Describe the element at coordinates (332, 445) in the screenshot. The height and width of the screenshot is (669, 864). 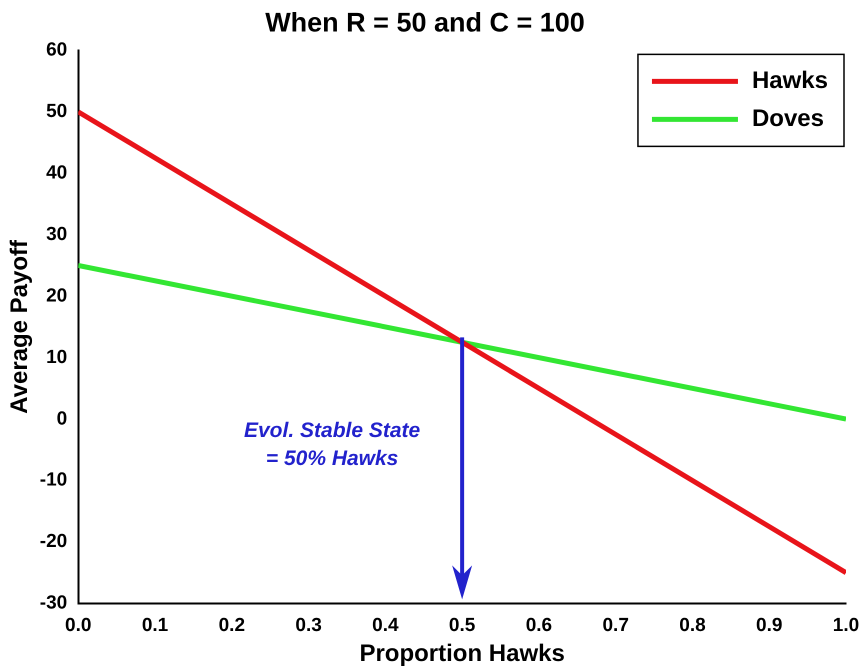
I see `annotation: Evol. Stable State = 50% Hawks` at that location.